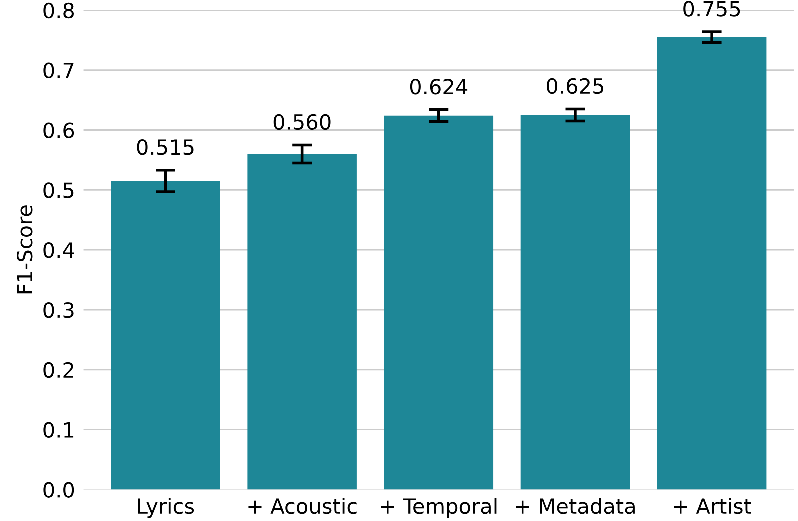 This screenshot has height=521, width=798. I want to click on y-axis-title: F1-Score, so click(24, 250).